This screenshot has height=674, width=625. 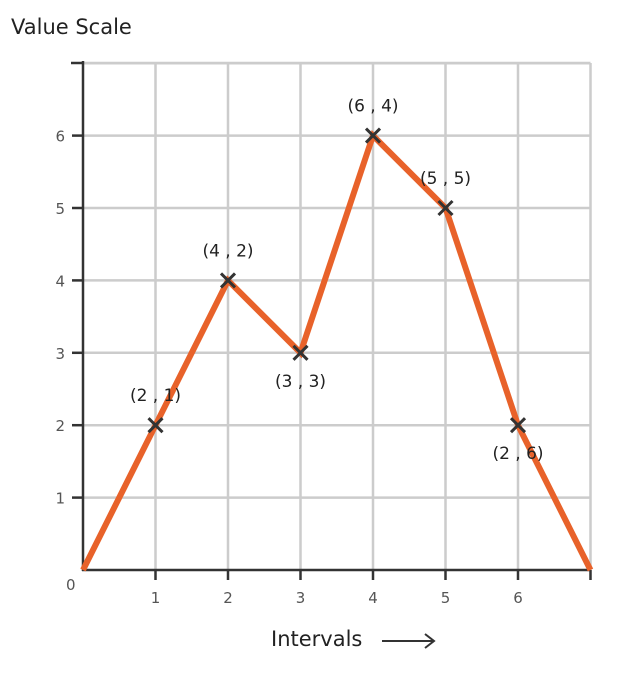 What do you see at coordinates (228, 598) in the screenshot?
I see `x-tick-label: 2` at bounding box center [228, 598].